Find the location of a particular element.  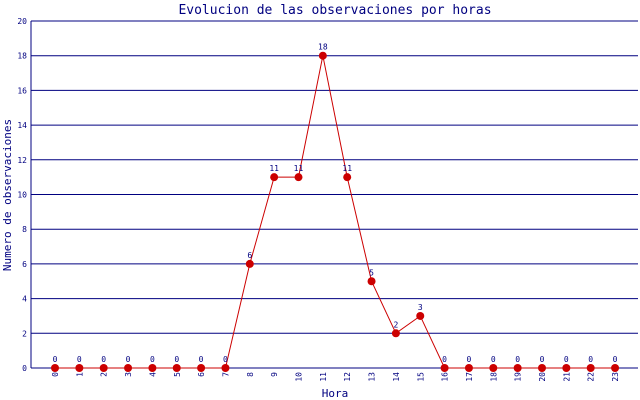

x-tick-label: 10 is located at coordinates (299, 377).